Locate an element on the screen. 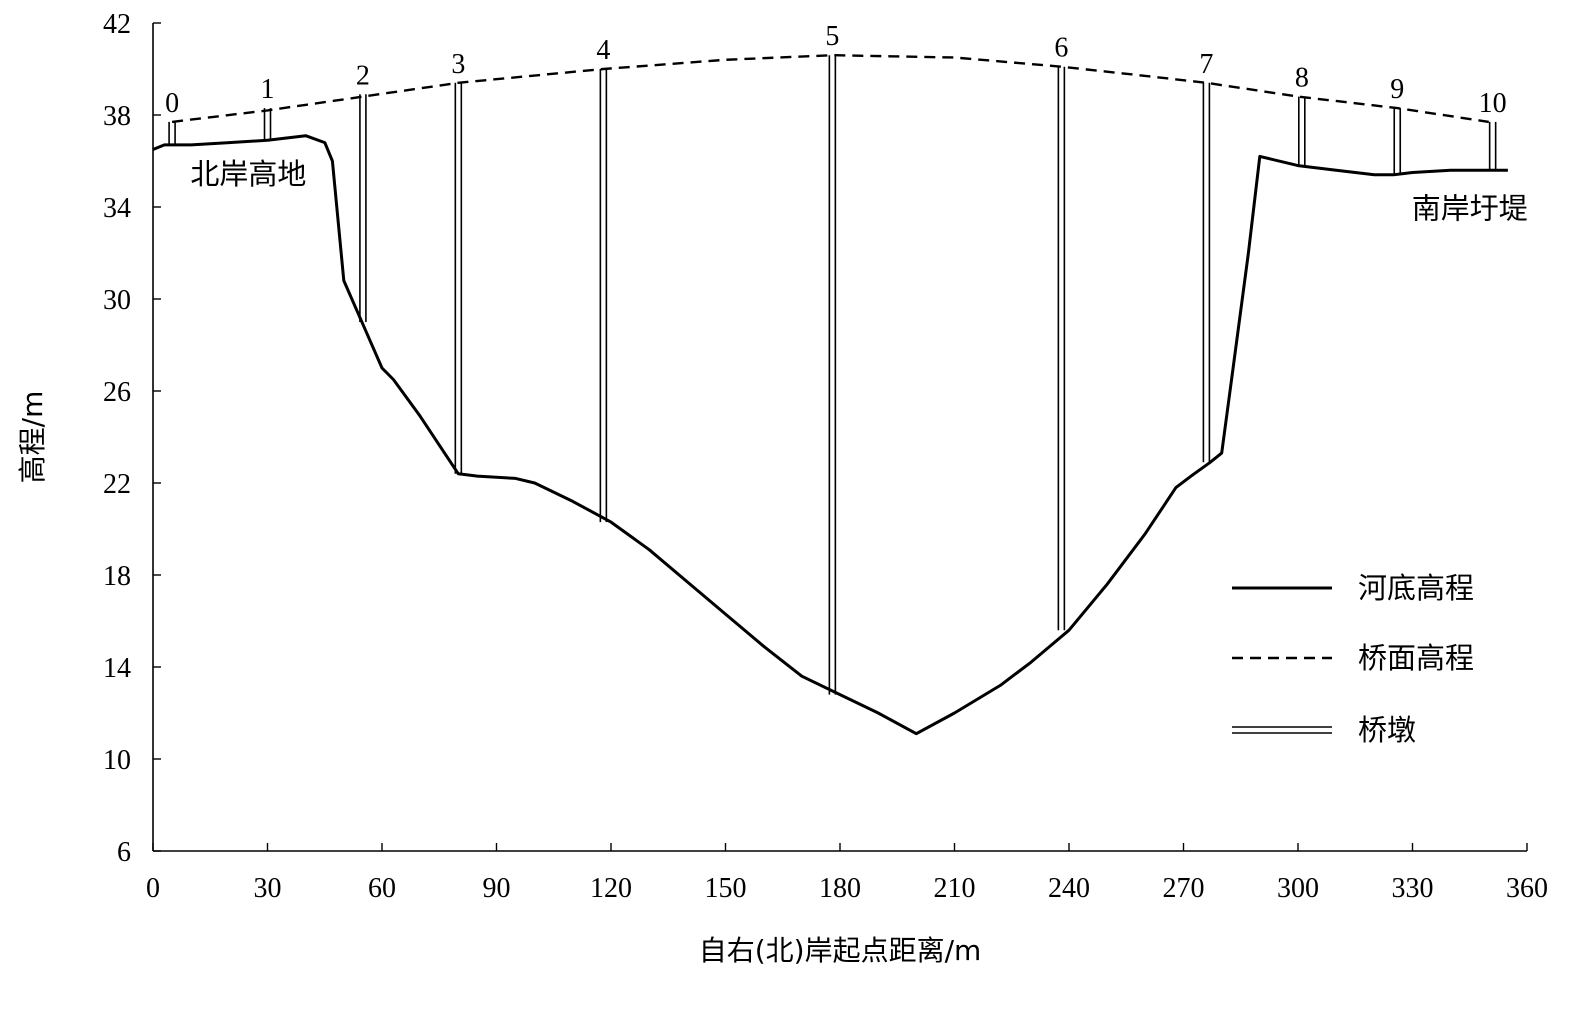  x-tick-label: 330 is located at coordinates (1413, 888).